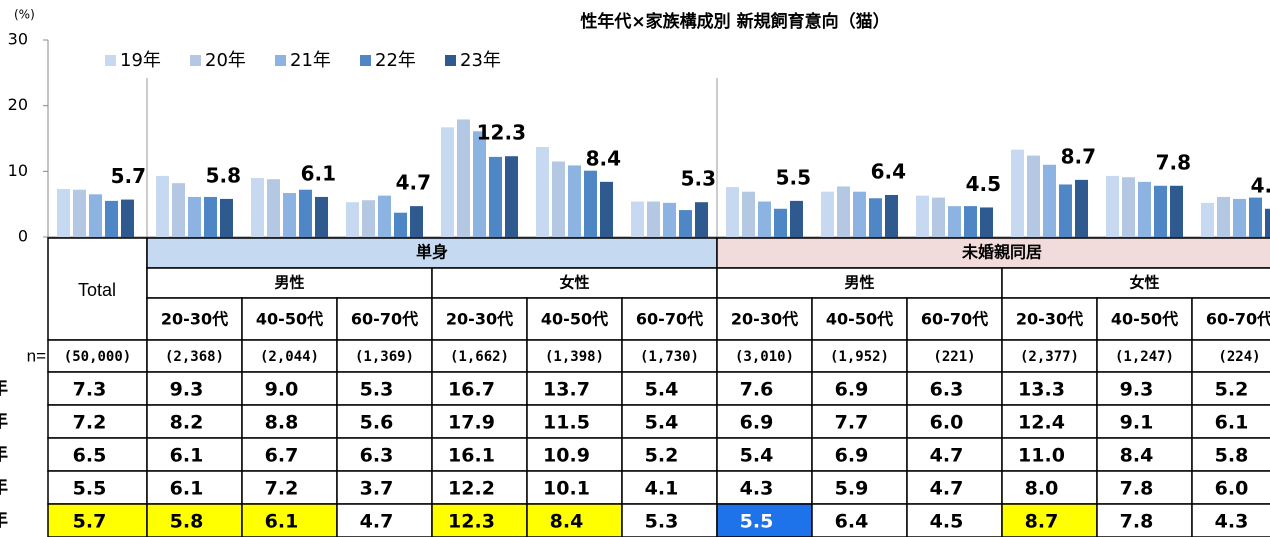  I want to click on data-label: 8.7, so click(1078, 156).